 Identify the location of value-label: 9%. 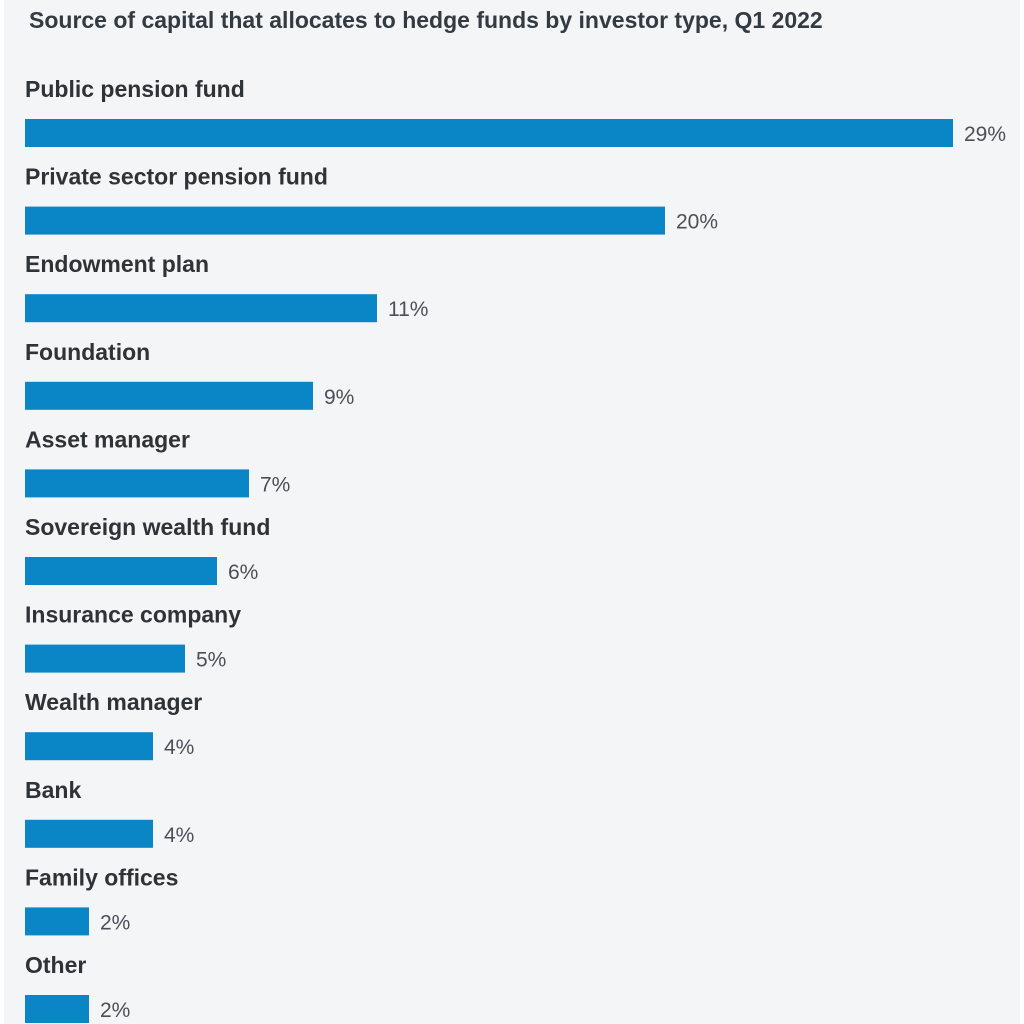
(339, 397).